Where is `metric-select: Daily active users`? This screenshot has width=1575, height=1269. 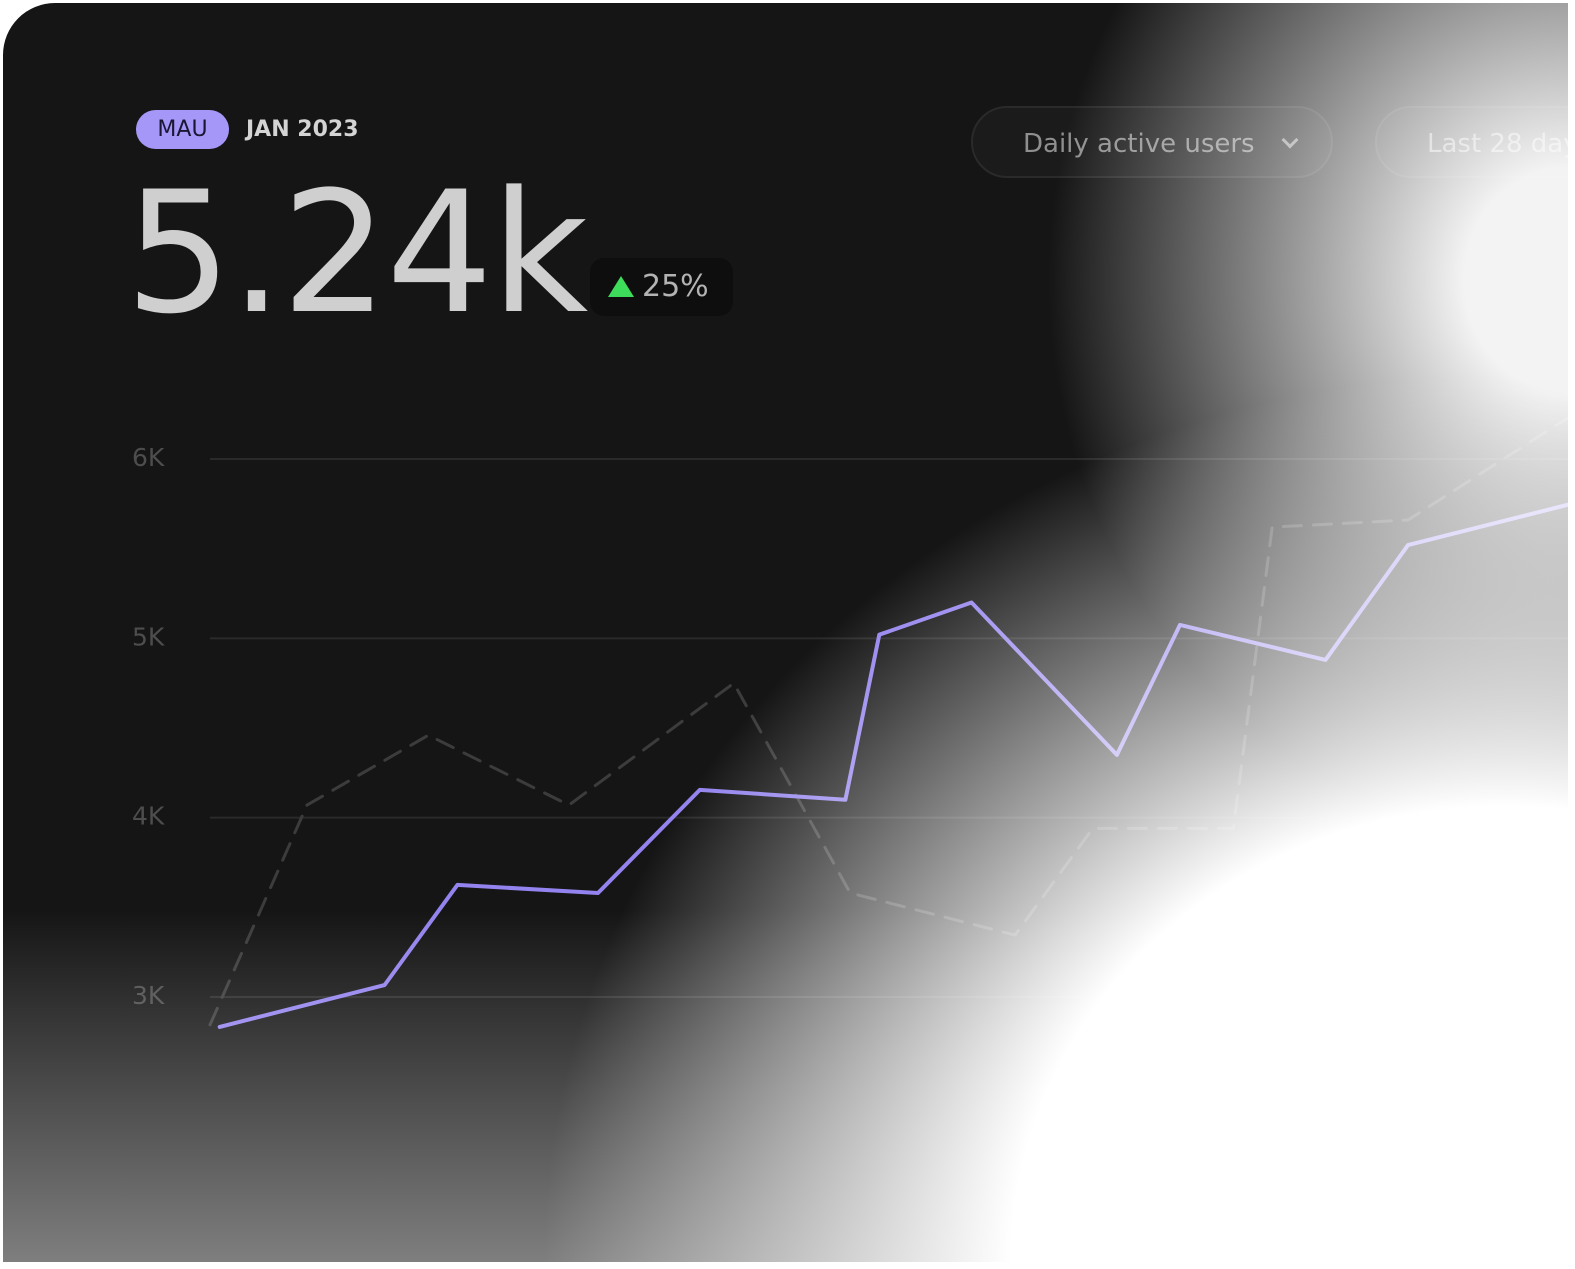
metric-select: Daily active users is located at coordinates (1152, 142).